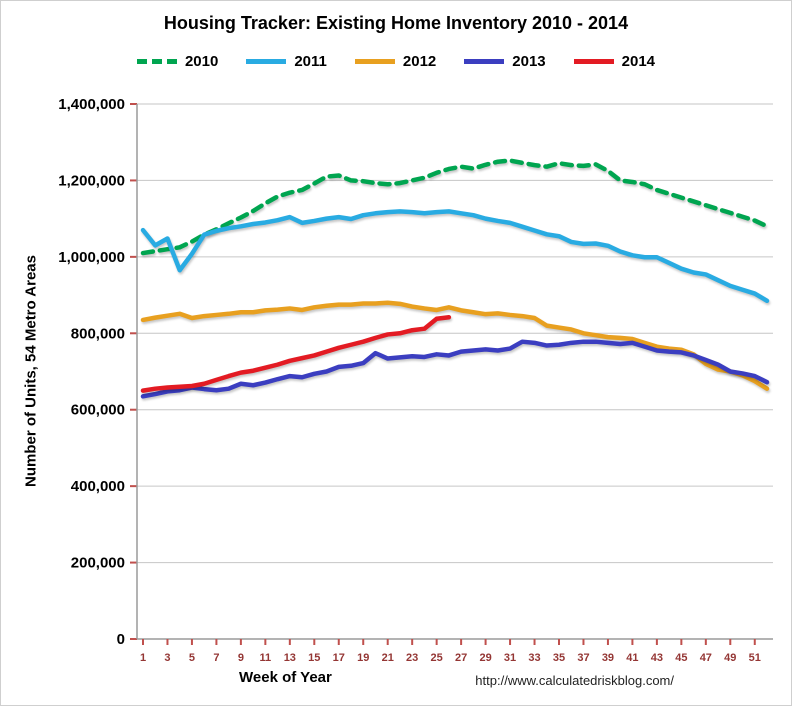 The height and width of the screenshot is (706, 792). I want to click on y-tick-label: 800,000, so click(98, 333).